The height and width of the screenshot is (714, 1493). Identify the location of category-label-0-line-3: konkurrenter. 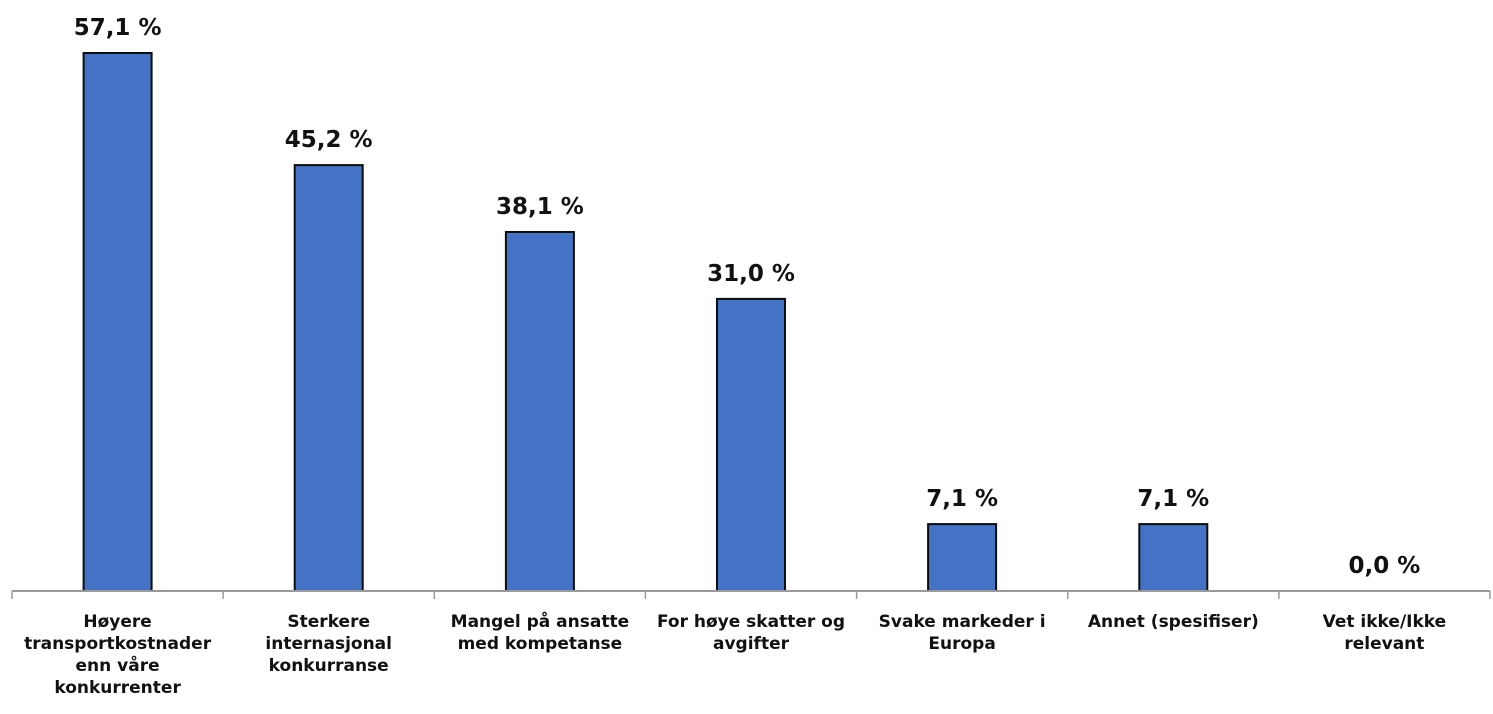
(117, 688).